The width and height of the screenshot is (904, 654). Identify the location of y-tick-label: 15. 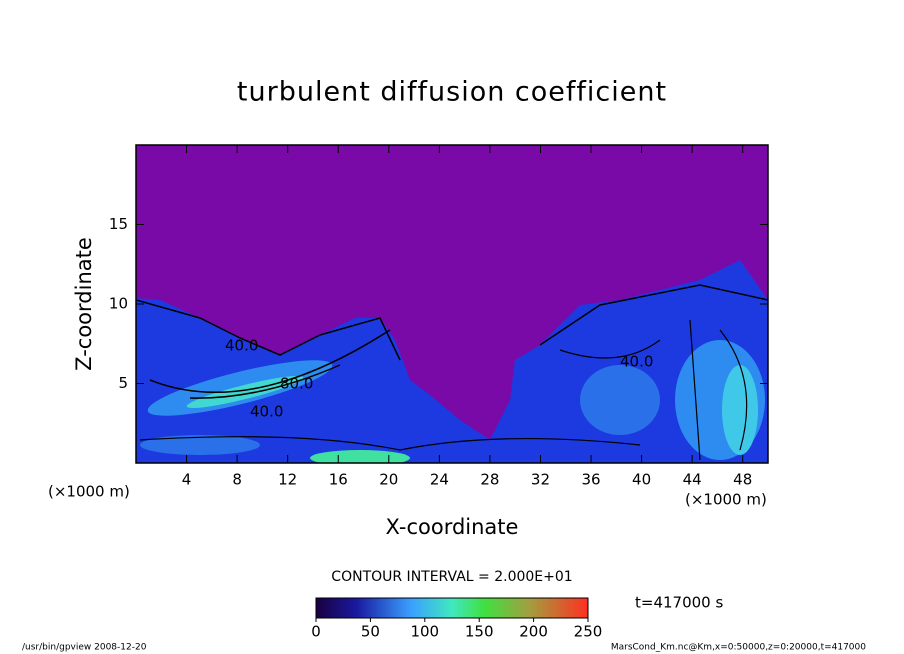
(118, 224).